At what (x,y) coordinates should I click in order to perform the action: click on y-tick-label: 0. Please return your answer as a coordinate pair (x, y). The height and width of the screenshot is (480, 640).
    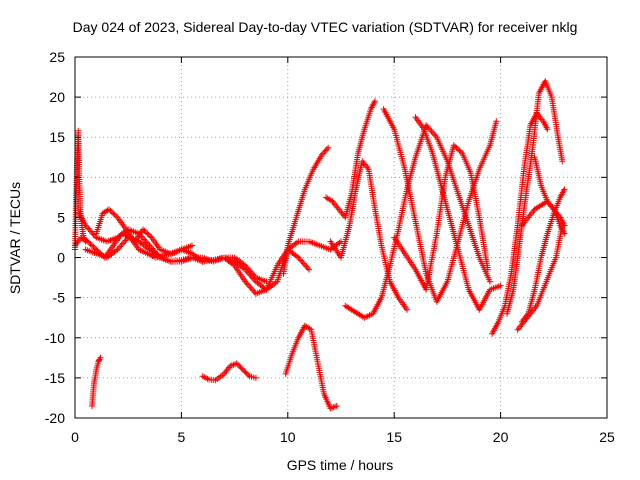
    Looking at the image, I should click on (61, 258).